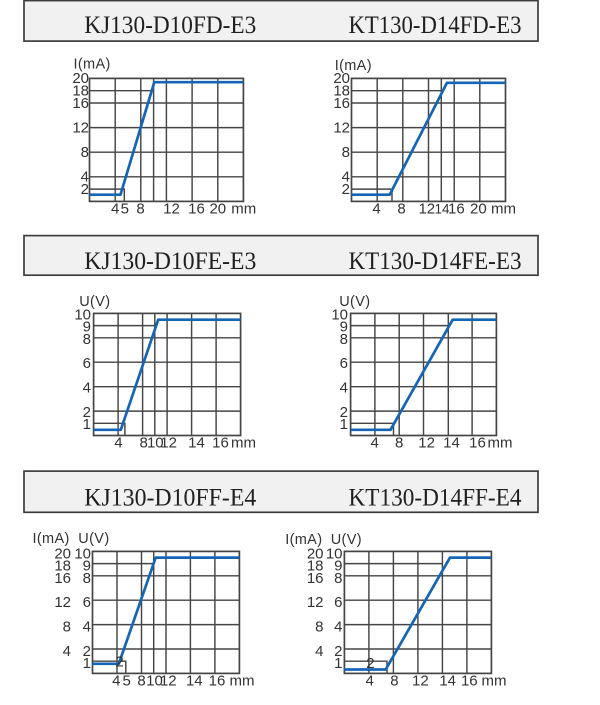 Image resolution: width=600 pixels, height=705 pixels. I want to click on svg-text: KT130-D14FD-E3, so click(435, 24).